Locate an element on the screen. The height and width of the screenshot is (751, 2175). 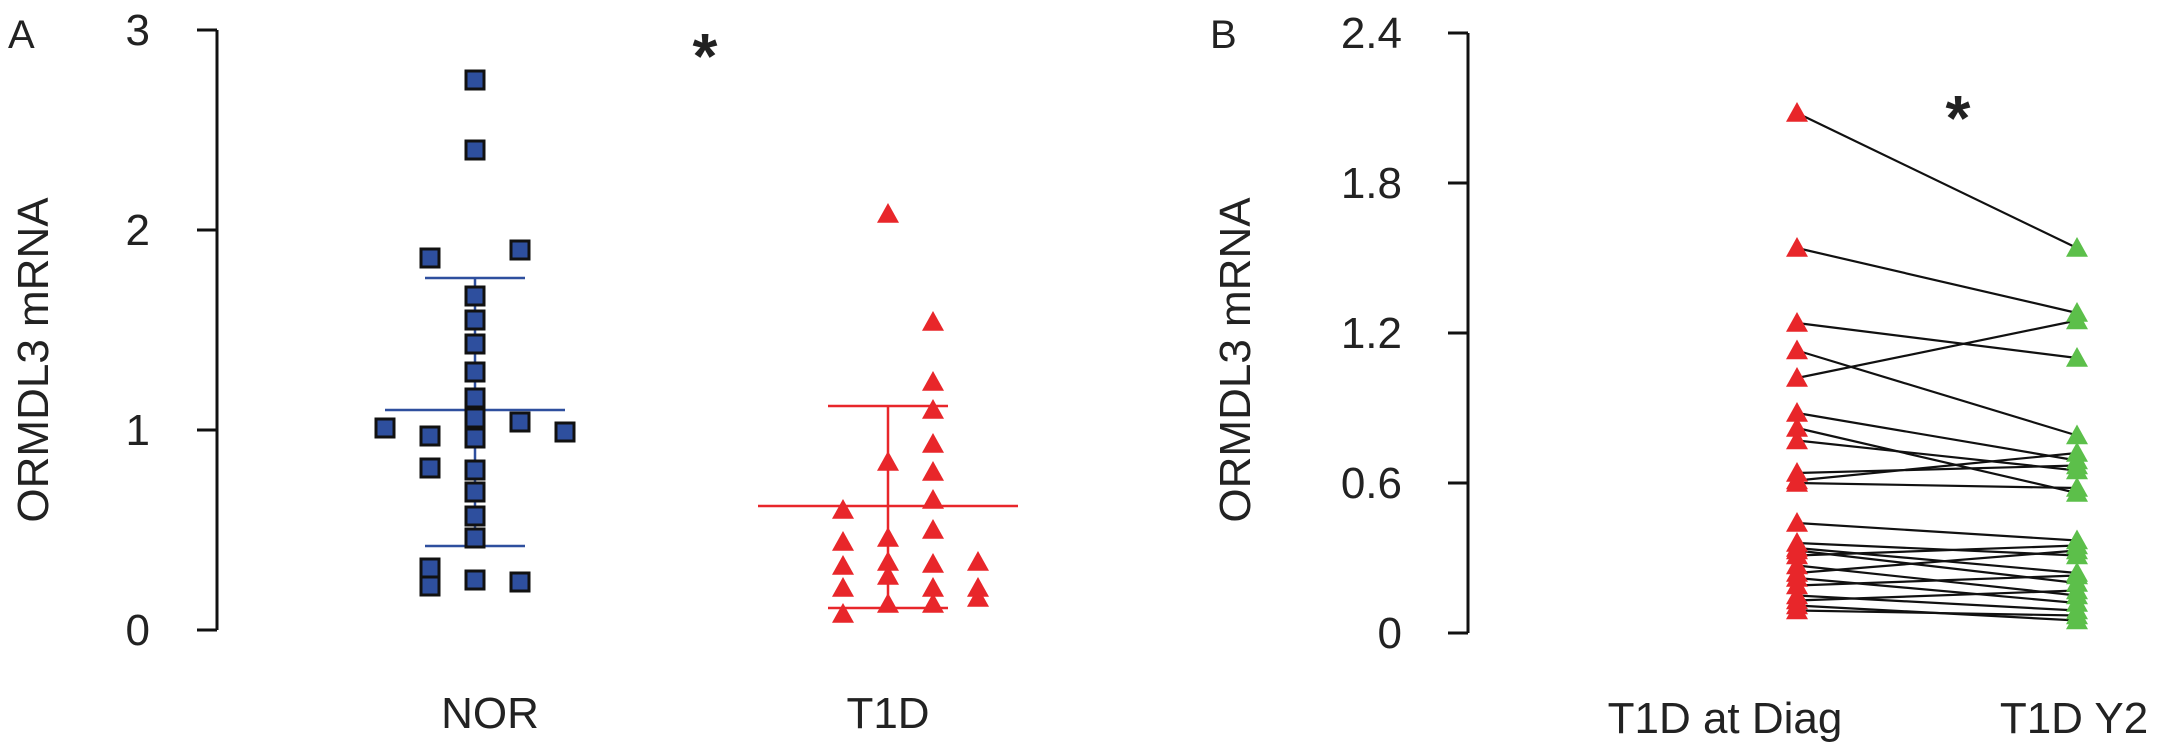
panel-b-ylabel: ORMDL3 mRNA is located at coordinates (1235, 360).